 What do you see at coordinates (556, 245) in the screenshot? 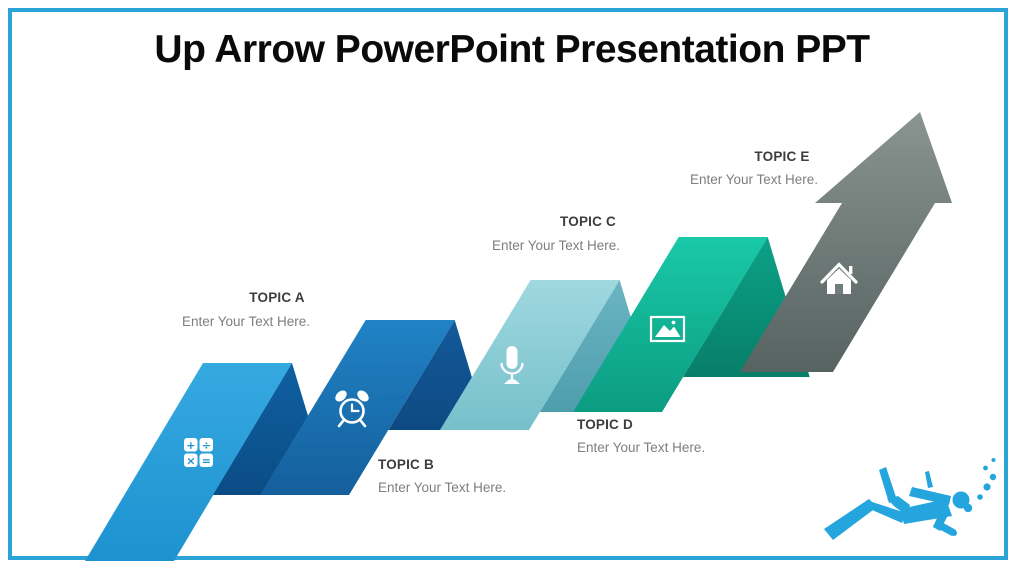
I see `topic-c-description: Enter Your Text Here.` at bounding box center [556, 245].